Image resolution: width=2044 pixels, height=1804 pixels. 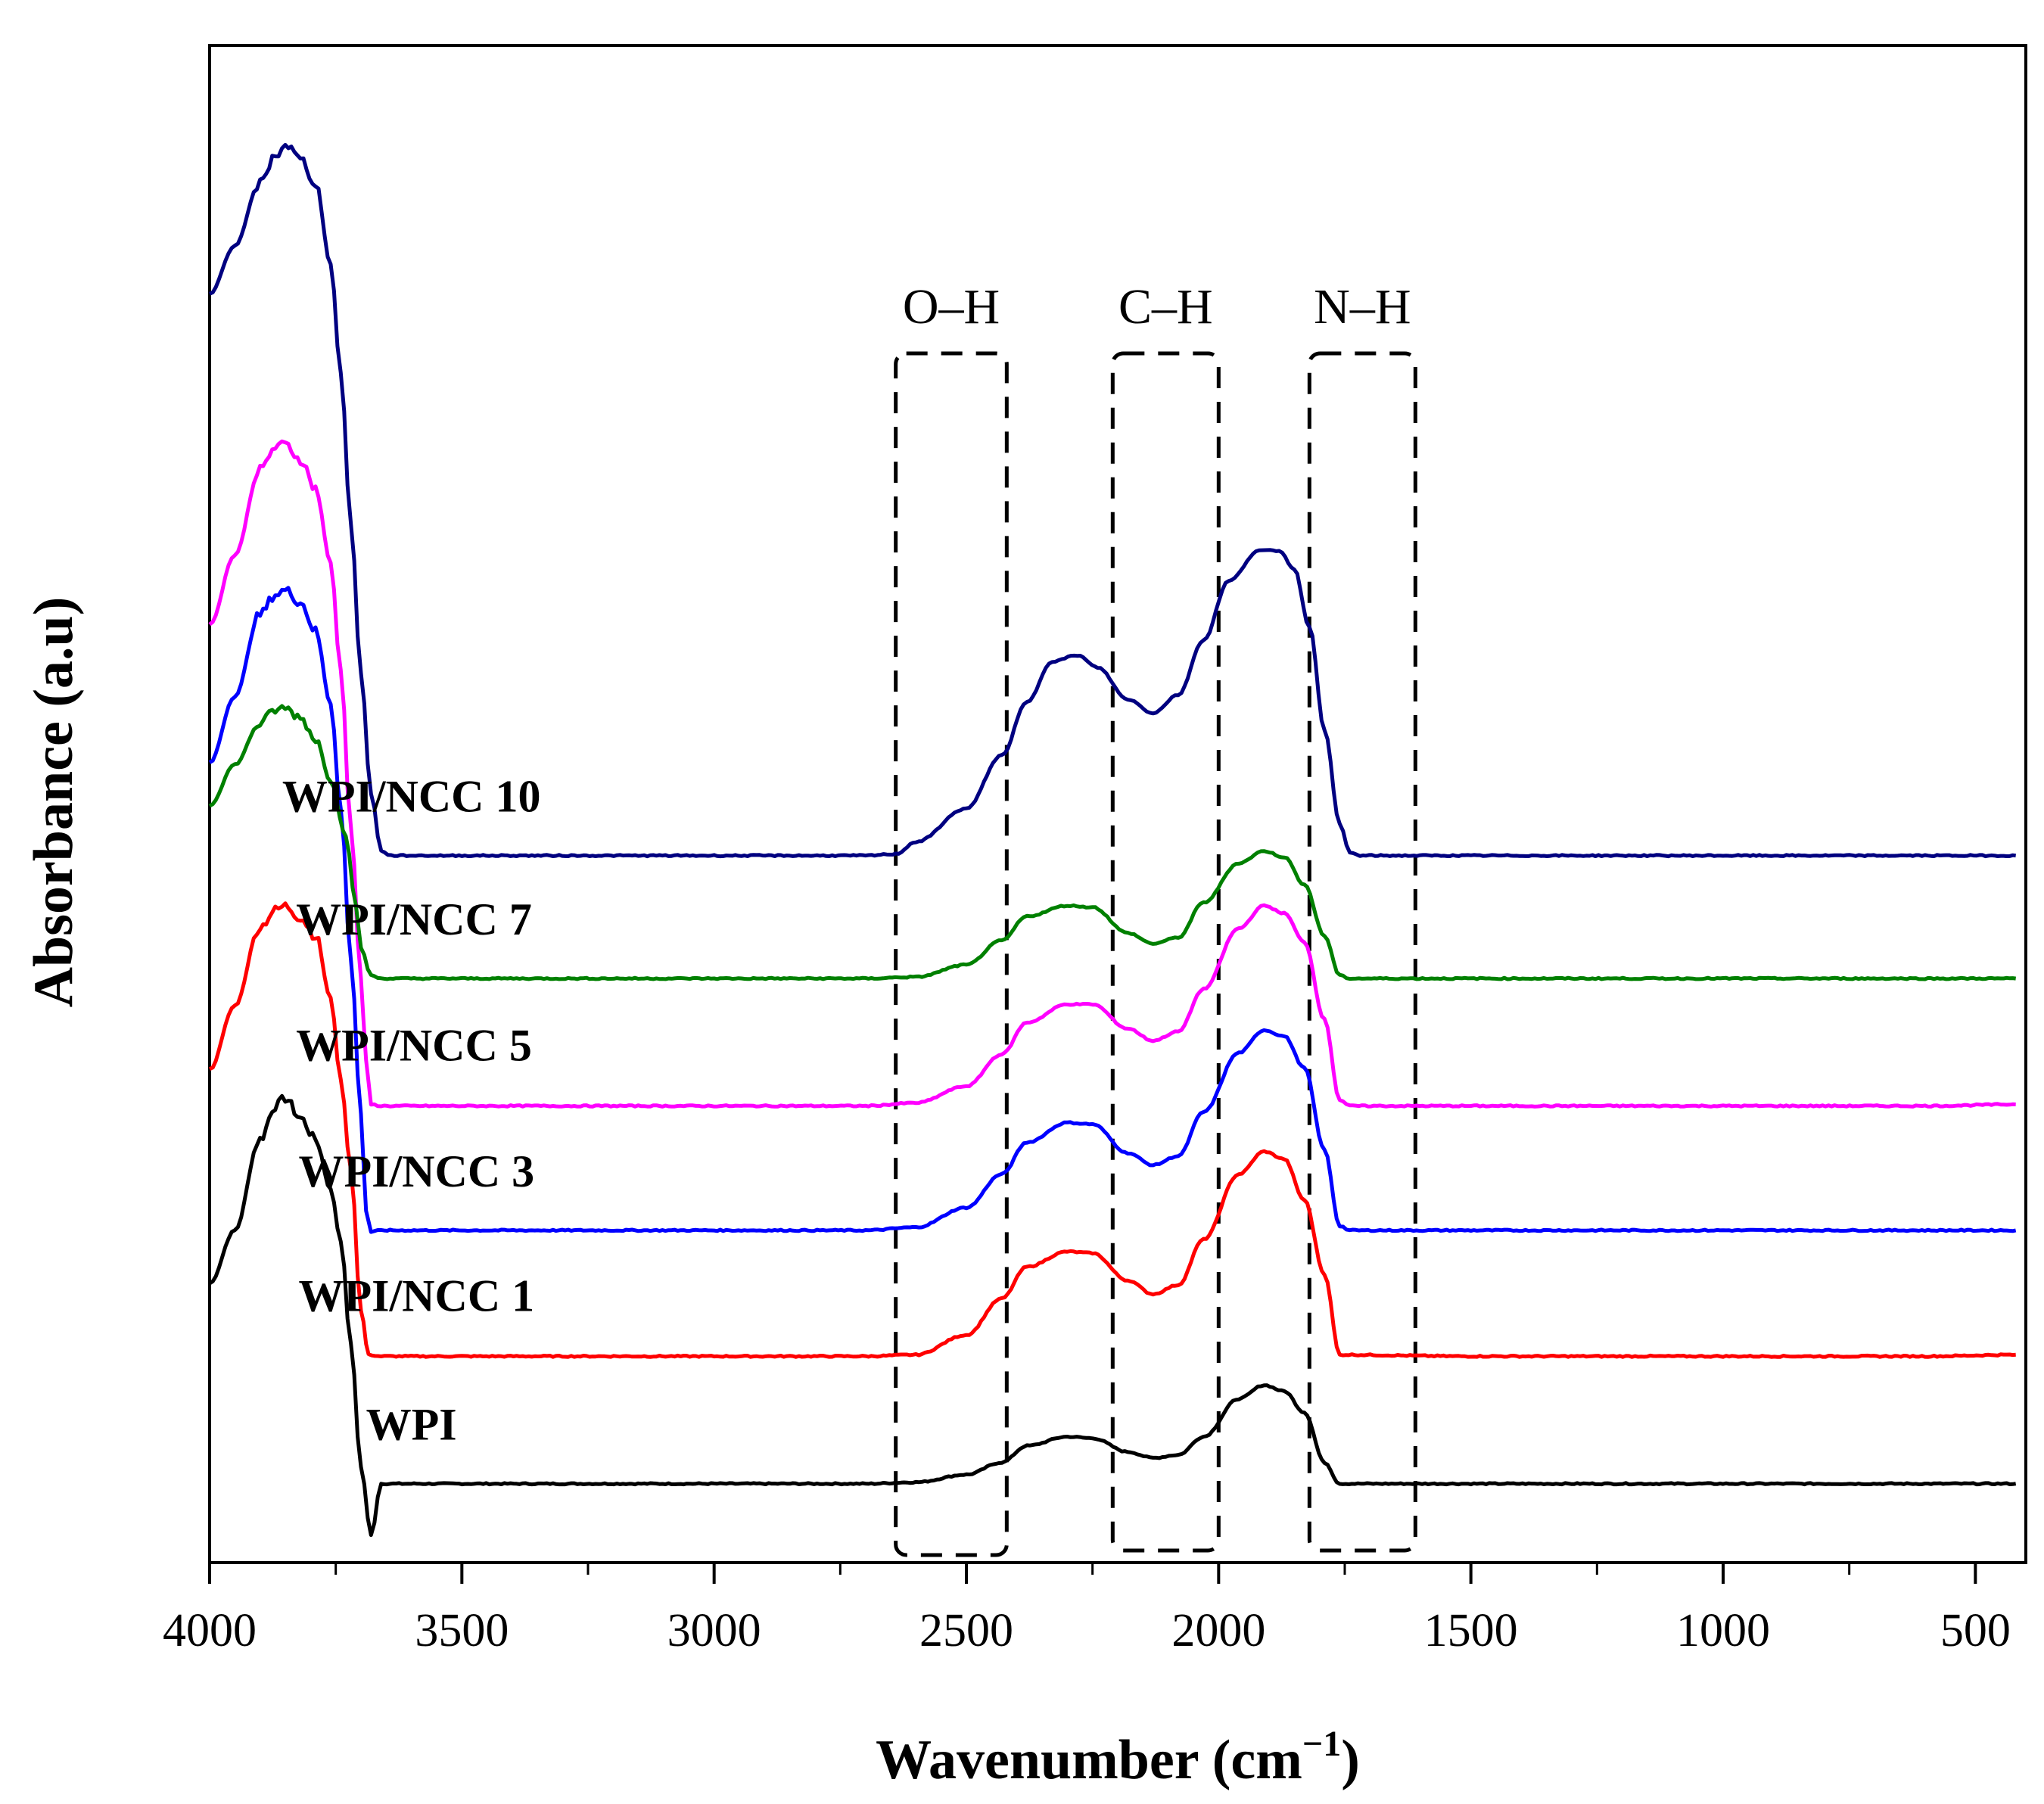 What do you see at coordinates (1362, 306) in the screenshot?
I see `band-label-2: N–H` at bounding box center [1362, 306].